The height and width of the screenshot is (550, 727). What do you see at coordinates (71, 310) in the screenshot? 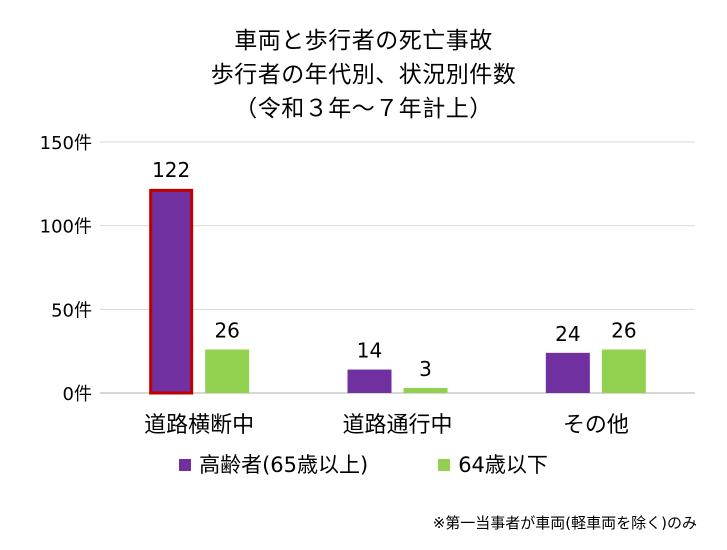
I see `y-tick-label-1: 50件` at bounding box center [71, 310].